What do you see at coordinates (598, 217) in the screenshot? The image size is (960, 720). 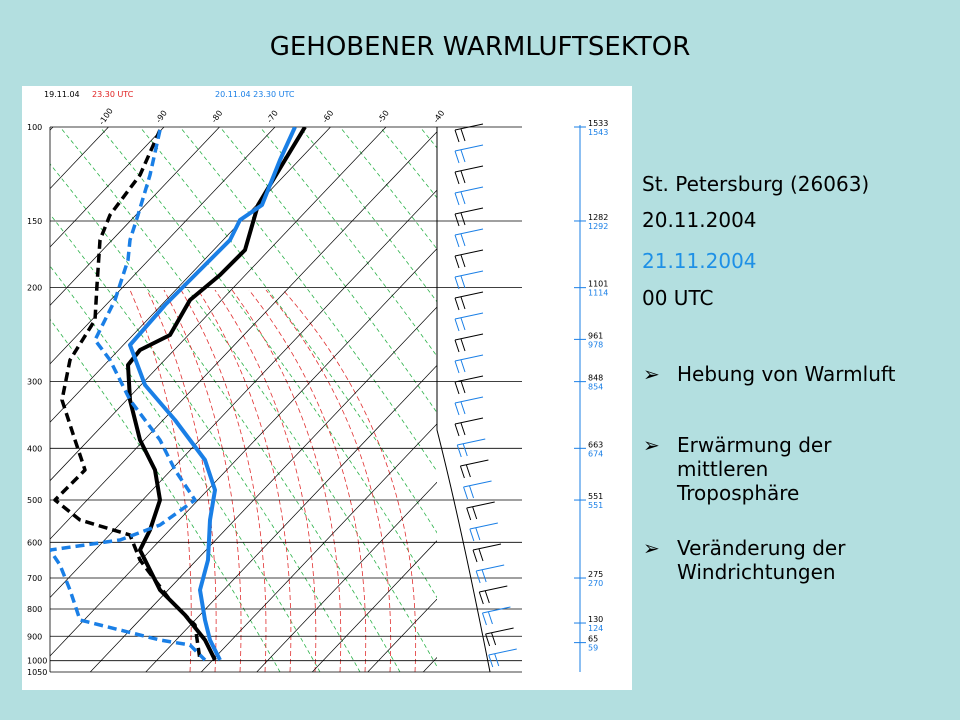 I see `height-label-1: 1282` at bounding box center [598, 217].